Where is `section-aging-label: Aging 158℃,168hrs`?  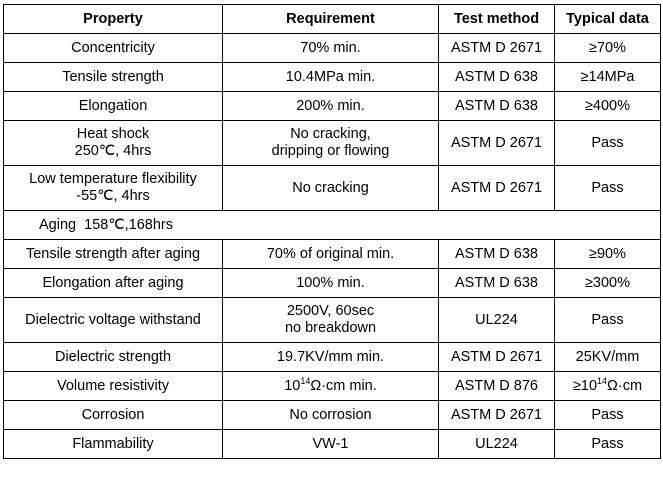
section-aging-label: Aging 158℃,168hrs is located at coordinates (332, 225).